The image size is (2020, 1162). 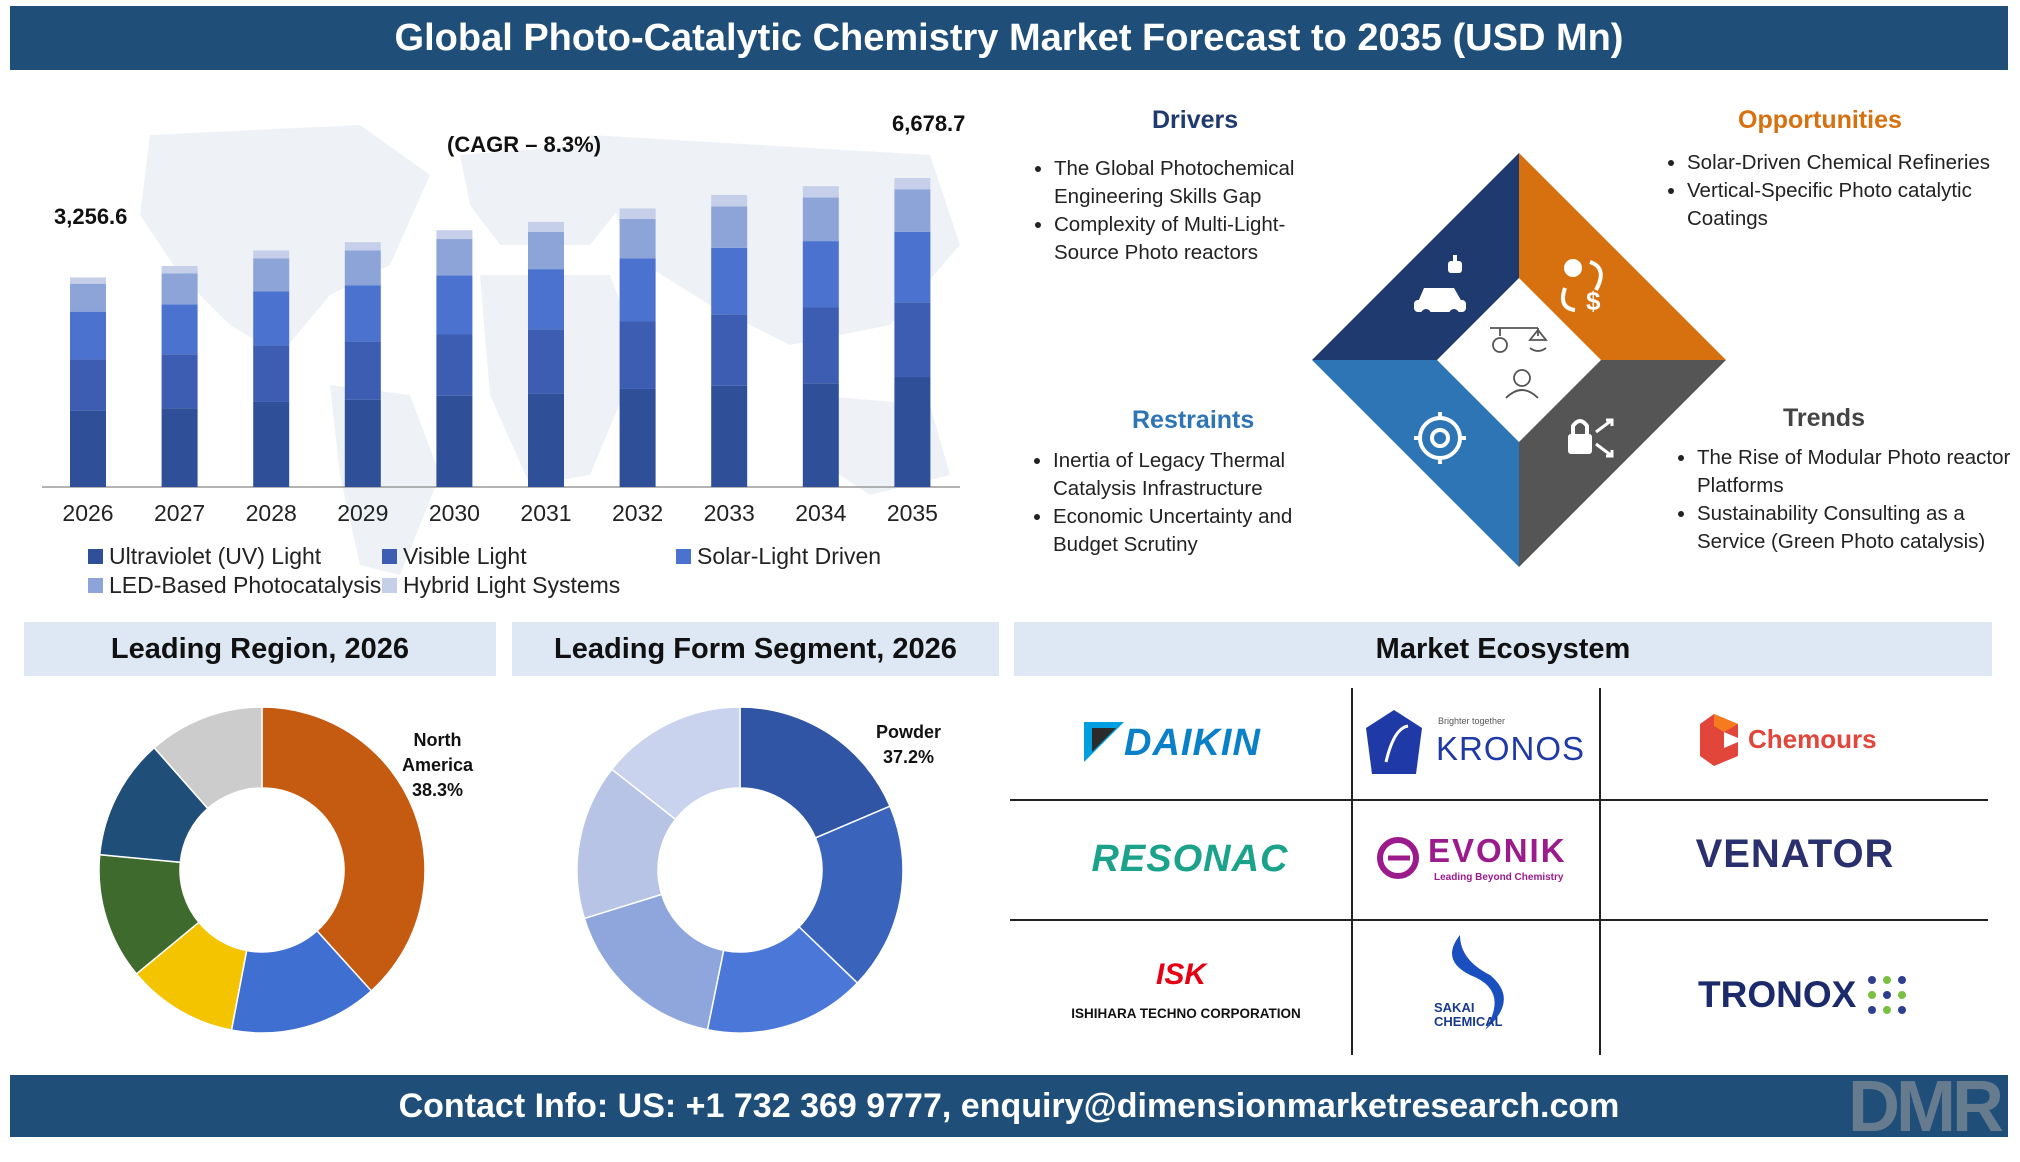 What do you see at coordinates (1193, 420) in the screenshot?
I see `restraints-title: Restraints` at bounding box center [1193, 420].